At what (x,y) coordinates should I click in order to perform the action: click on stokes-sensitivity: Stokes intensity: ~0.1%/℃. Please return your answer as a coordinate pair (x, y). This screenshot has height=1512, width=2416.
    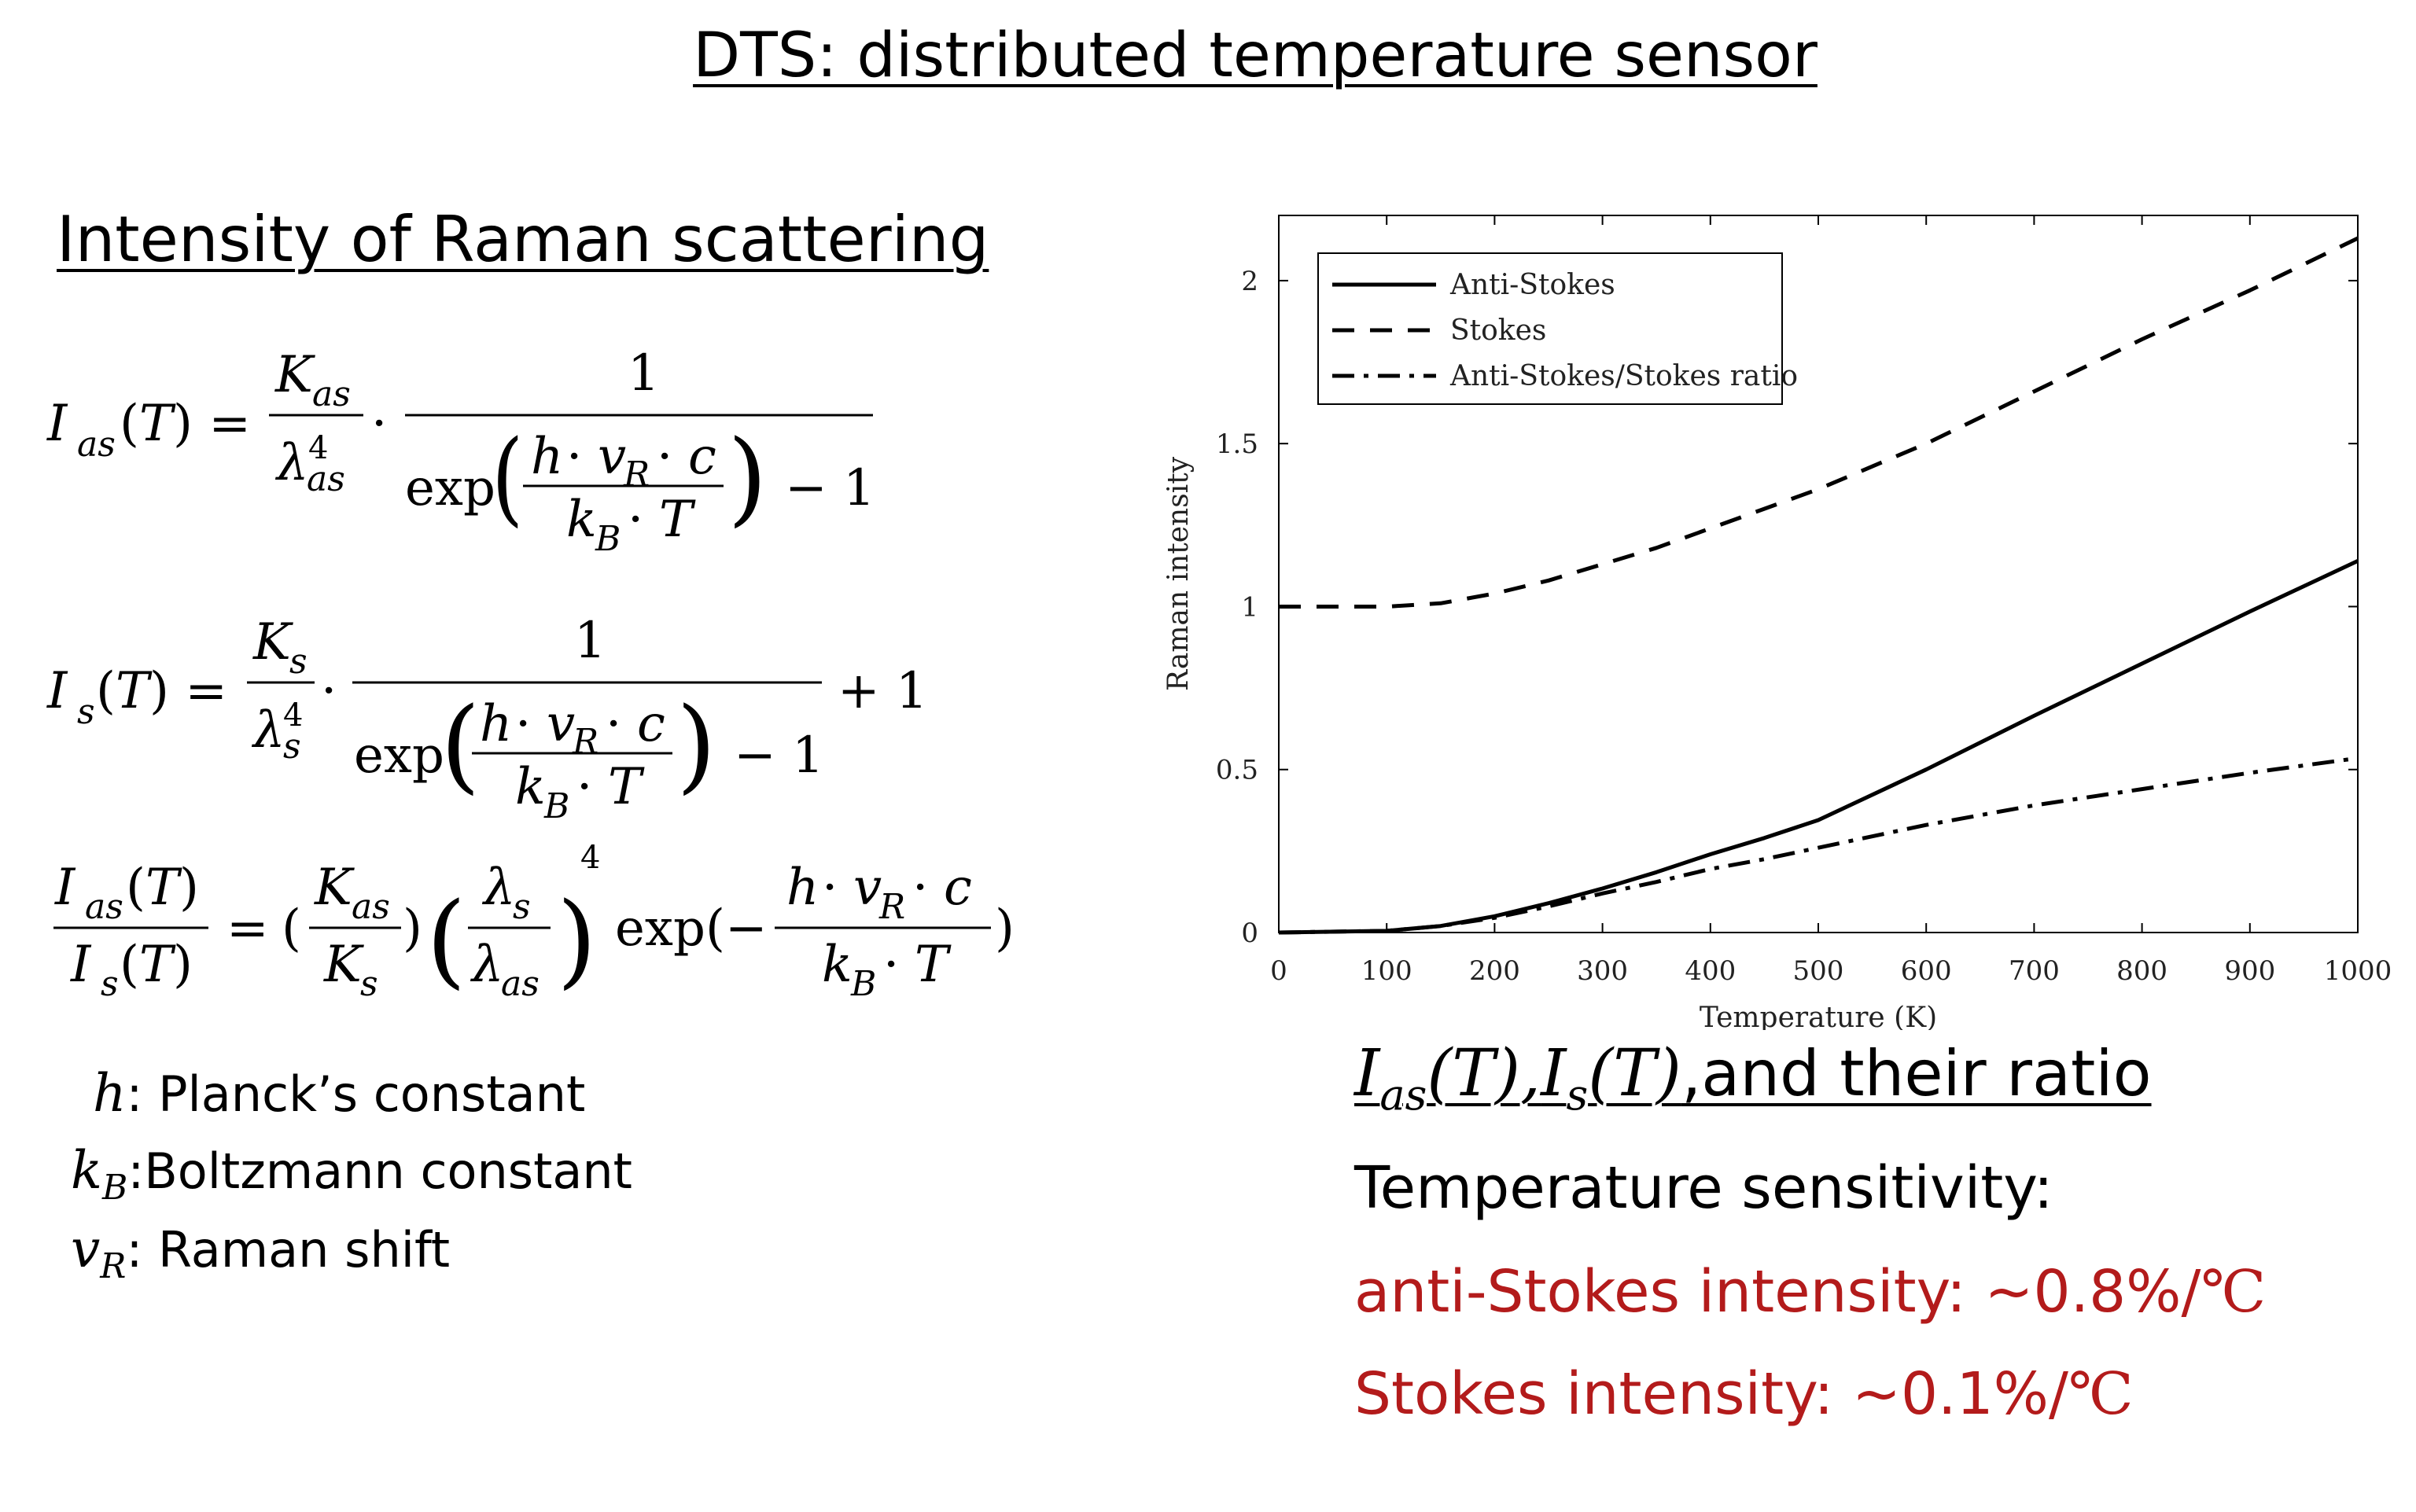
    Looking at the image, I should click on (1744, 1394).